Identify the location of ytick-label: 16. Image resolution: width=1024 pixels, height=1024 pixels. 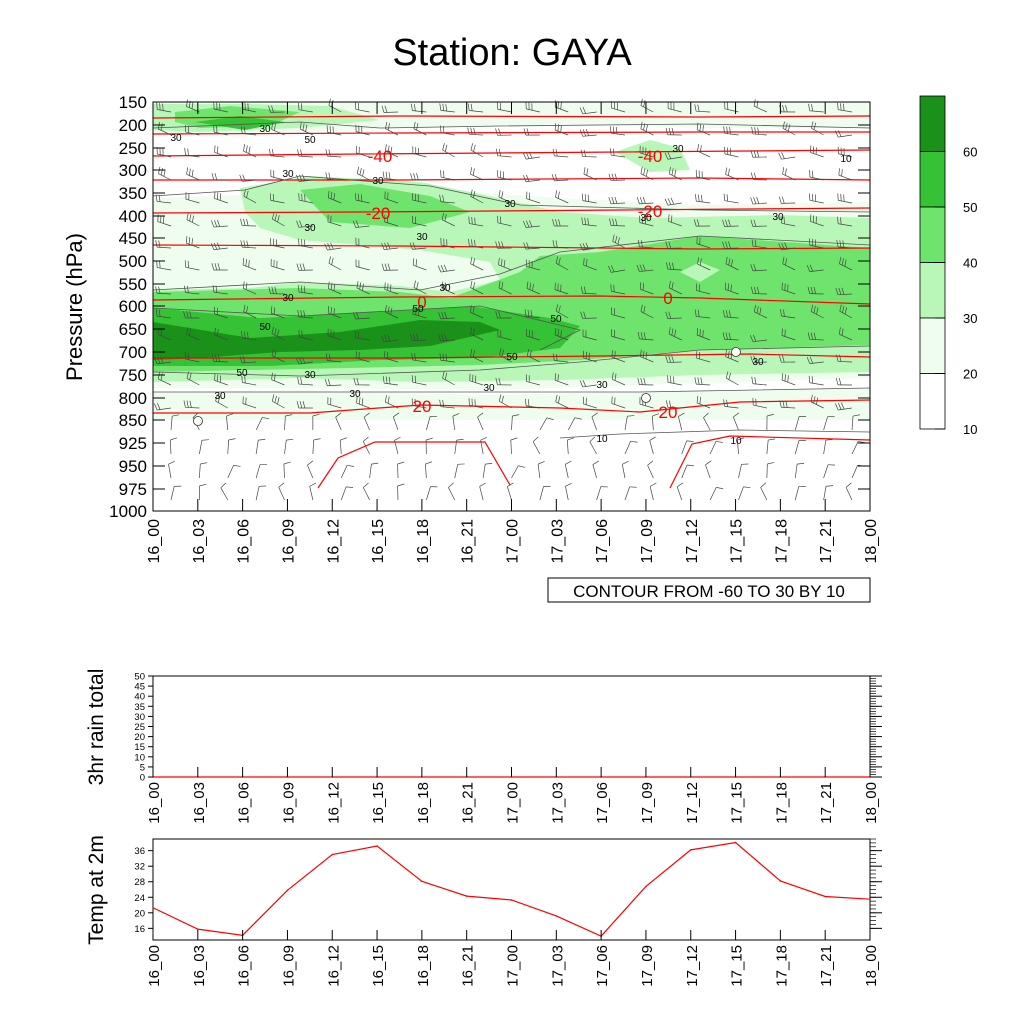
(139, 929).